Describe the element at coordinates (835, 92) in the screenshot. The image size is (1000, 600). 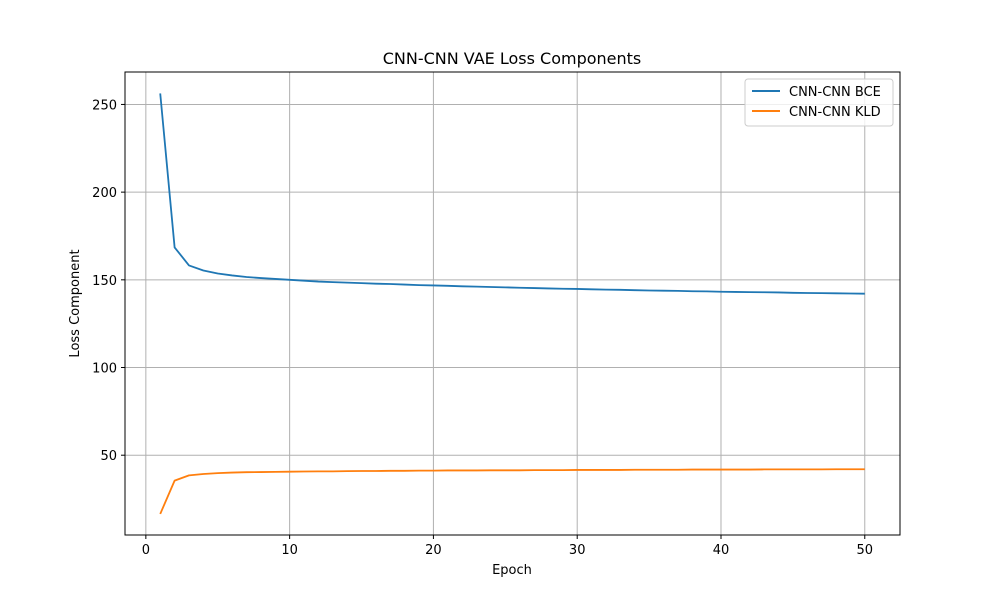
I see `legend-label-bce: CNN-CNN BCE` at that location.